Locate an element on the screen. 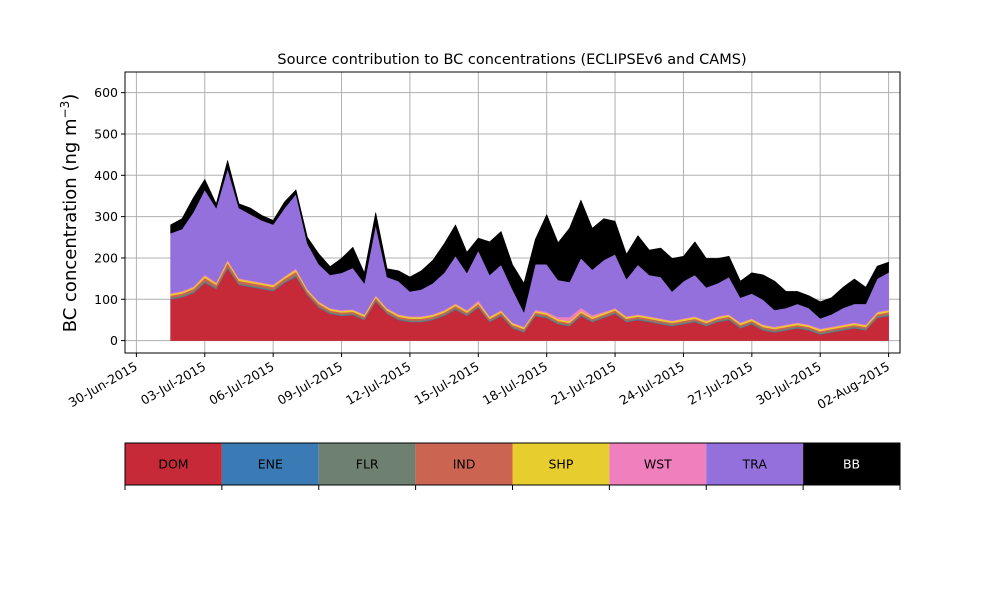  legend-swatch-dom is located at coordinates (173, 464).